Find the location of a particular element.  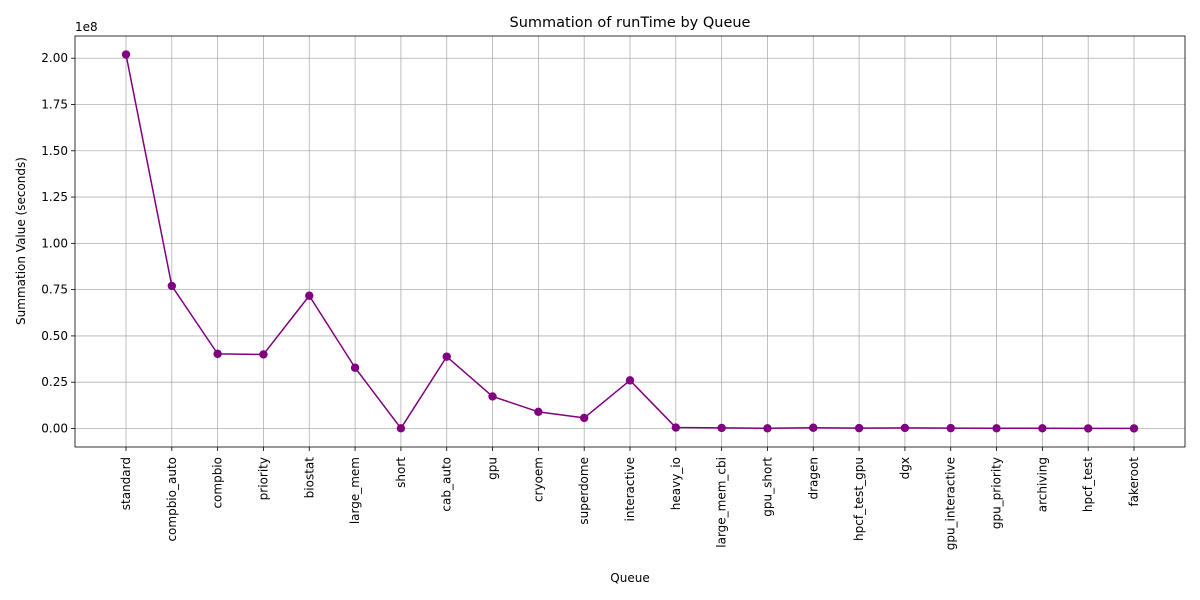

y-offset-text: 1e8 is located at coordinates (86, 27).